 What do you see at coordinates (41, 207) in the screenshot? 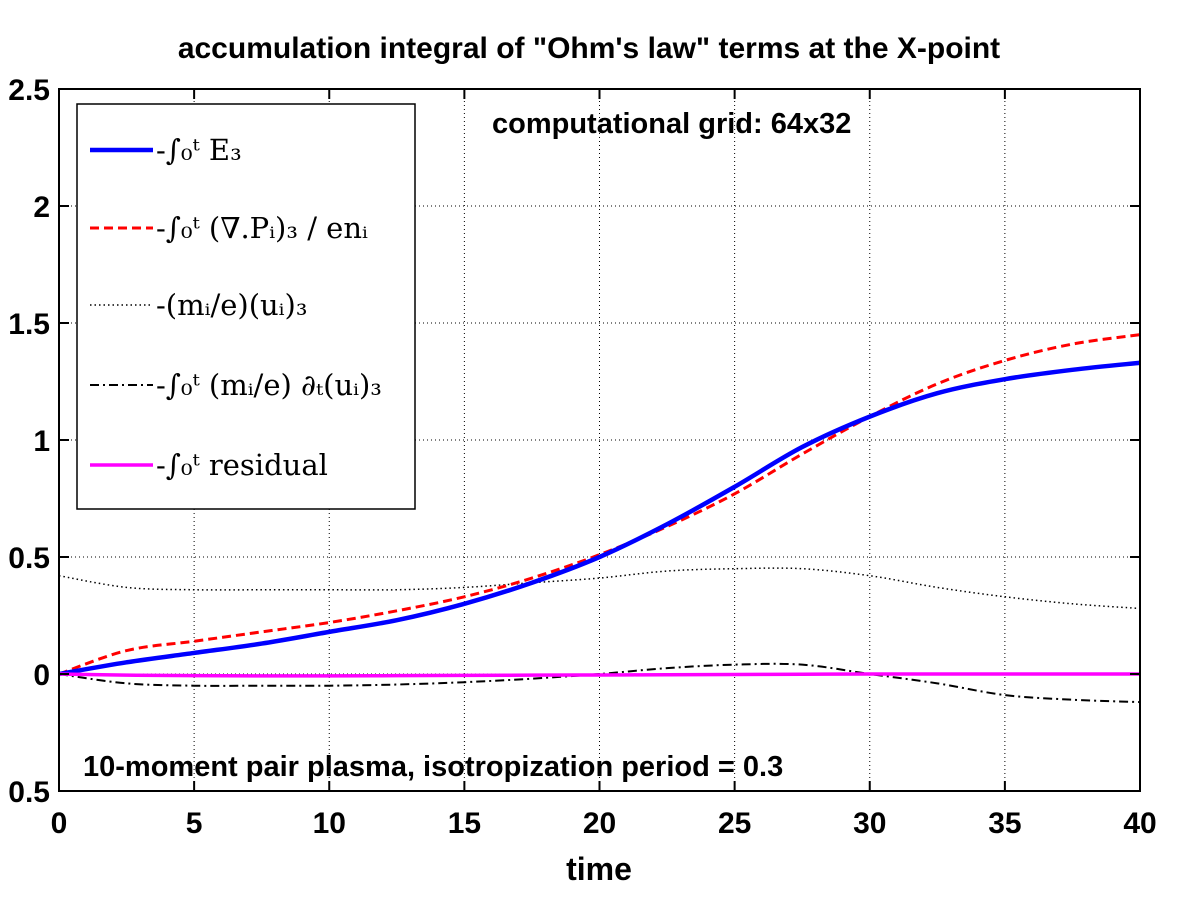
I see `y-tick-label: 2` at bounding box center [41, 207].